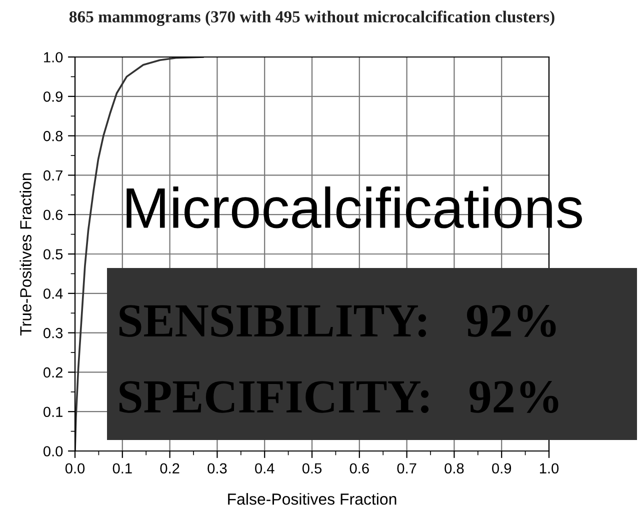 The image size is (643, 507). I want to click on chart-title: 865 mammograms (370 with 495 without microcalcification clusters), so click(311, 18).